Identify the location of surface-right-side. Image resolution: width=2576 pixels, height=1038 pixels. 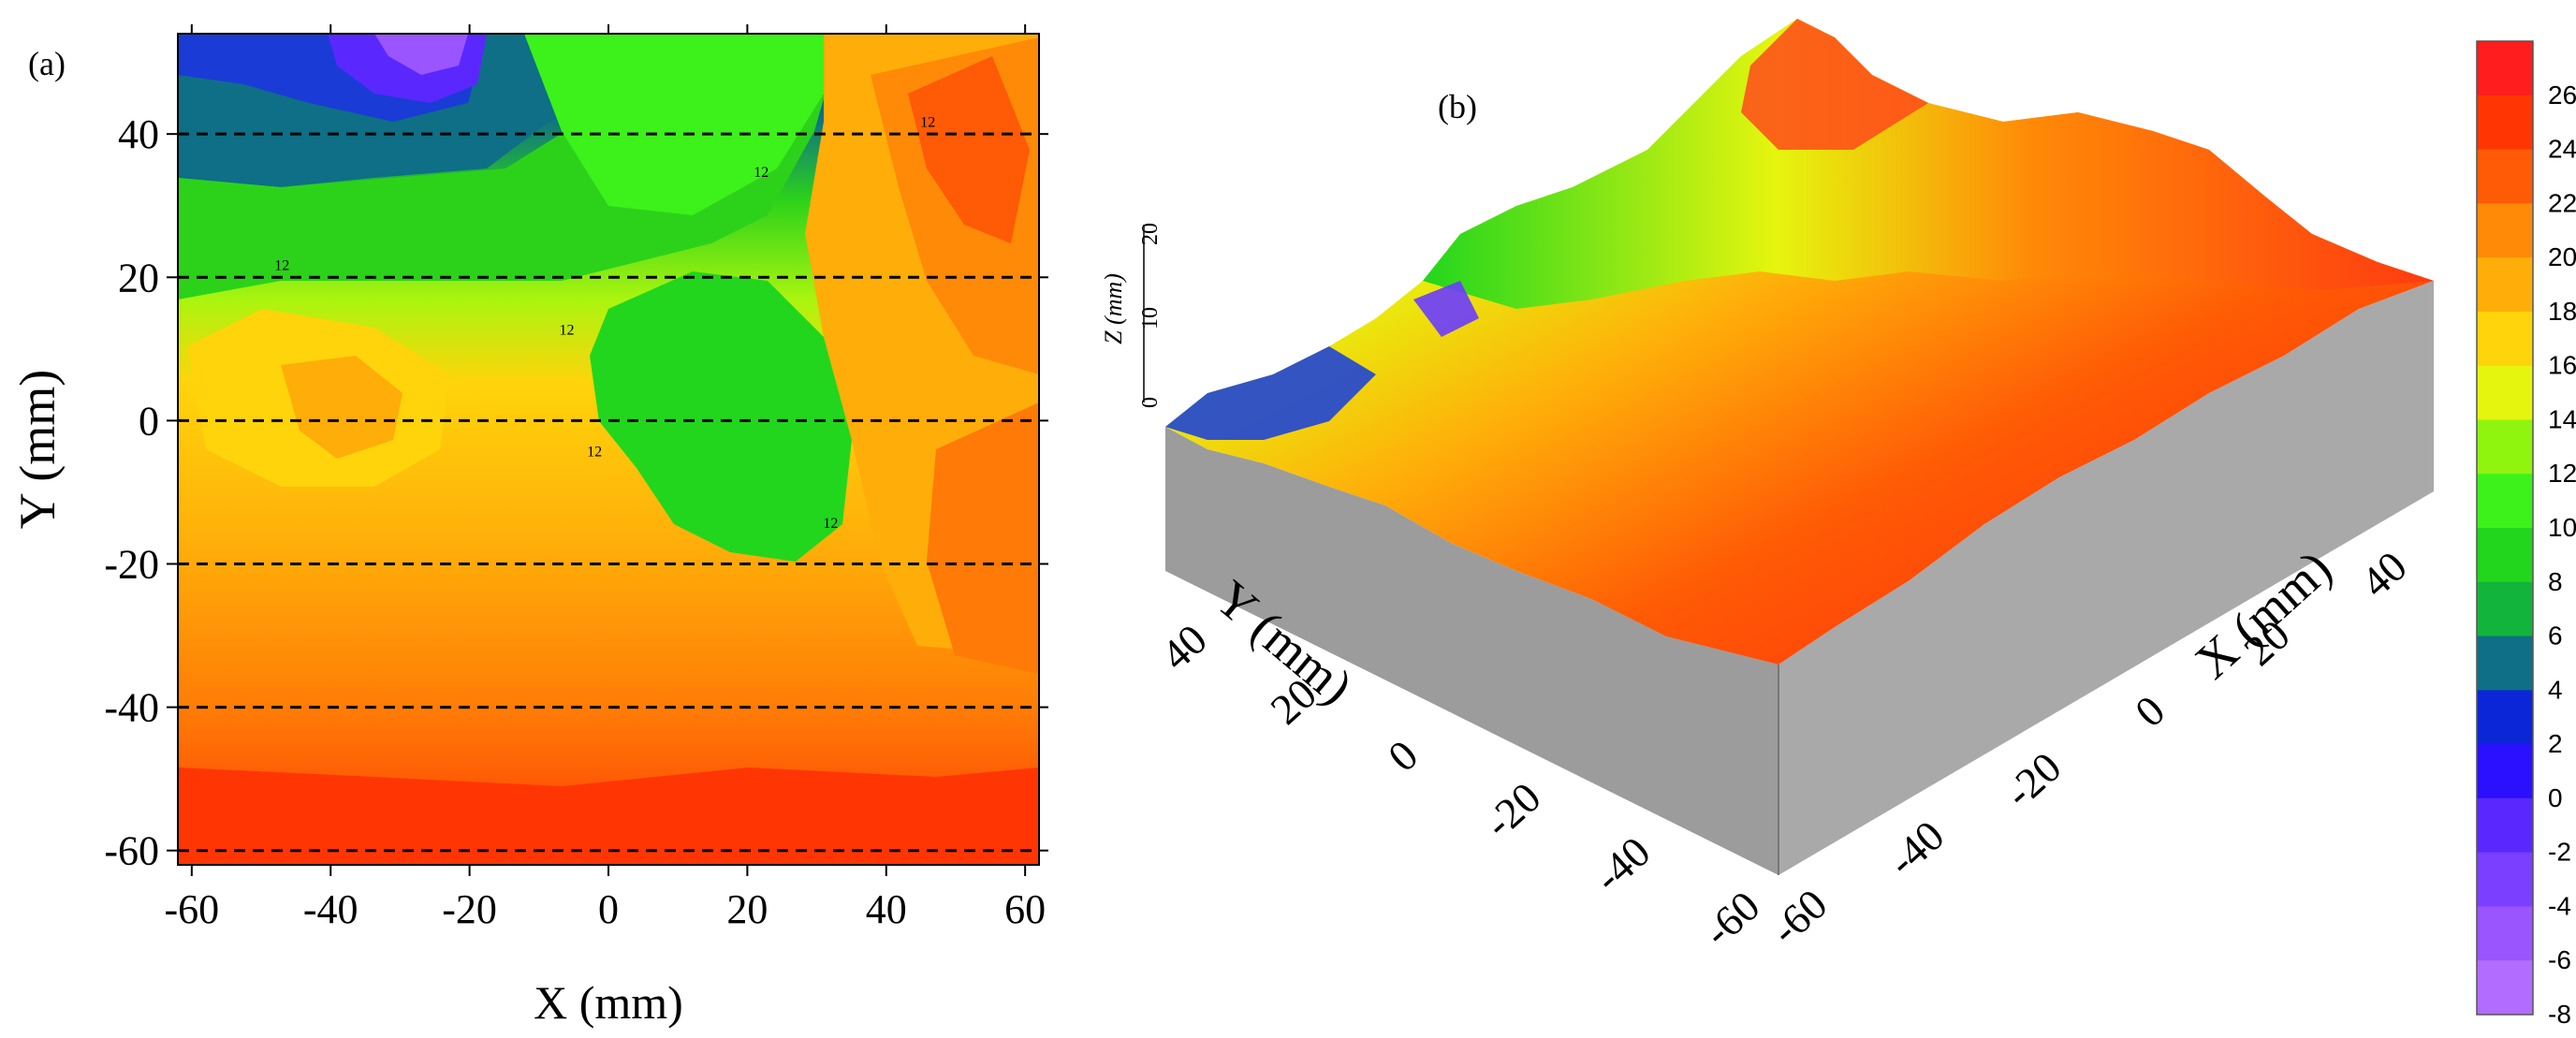
(2106, 578).